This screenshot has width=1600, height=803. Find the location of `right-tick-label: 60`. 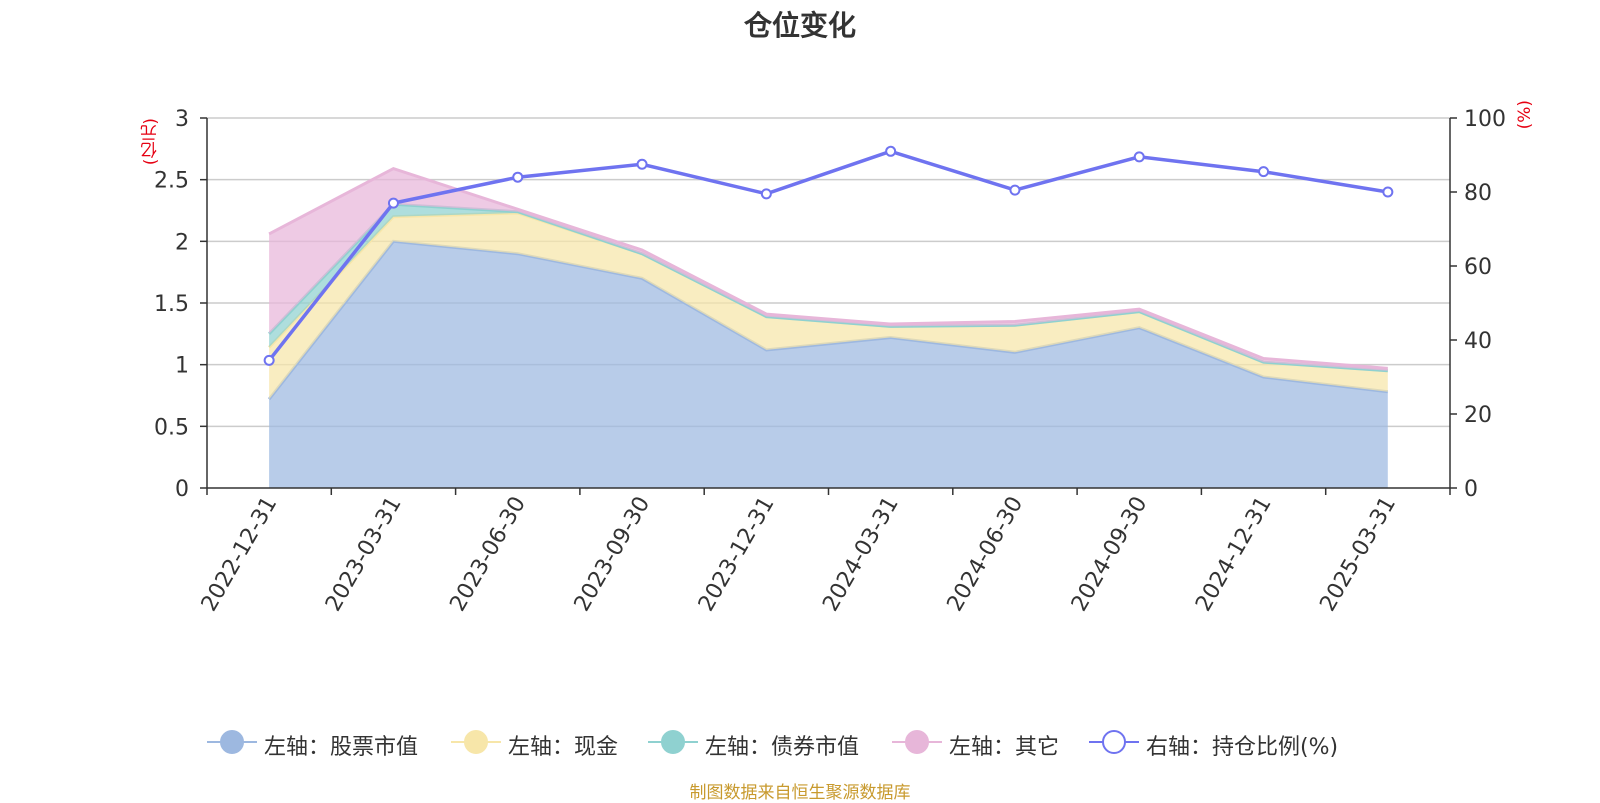

right-tick-label: 60 is located at coordinates (1478, 267).